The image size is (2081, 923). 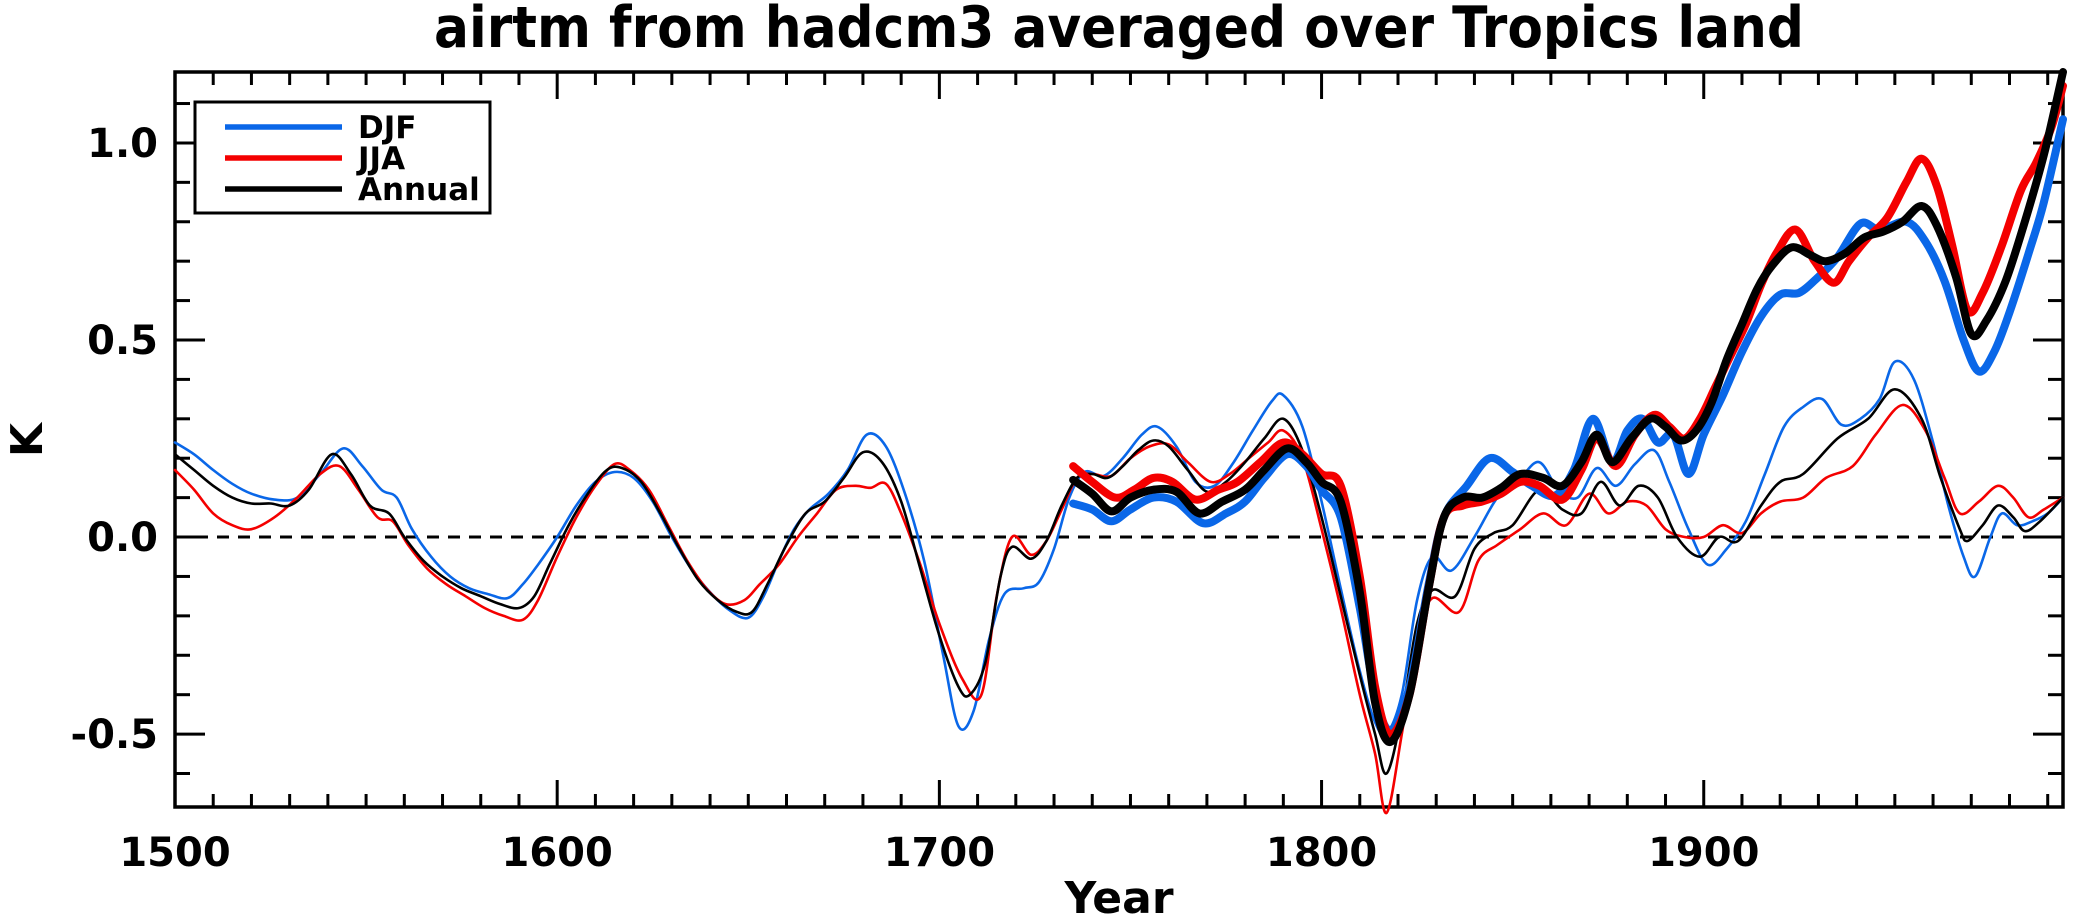 What do you see at coordinates (419, 190) in the screenshot?
I see `legend-label-annual: Annual` at bounding box center [419, 190].